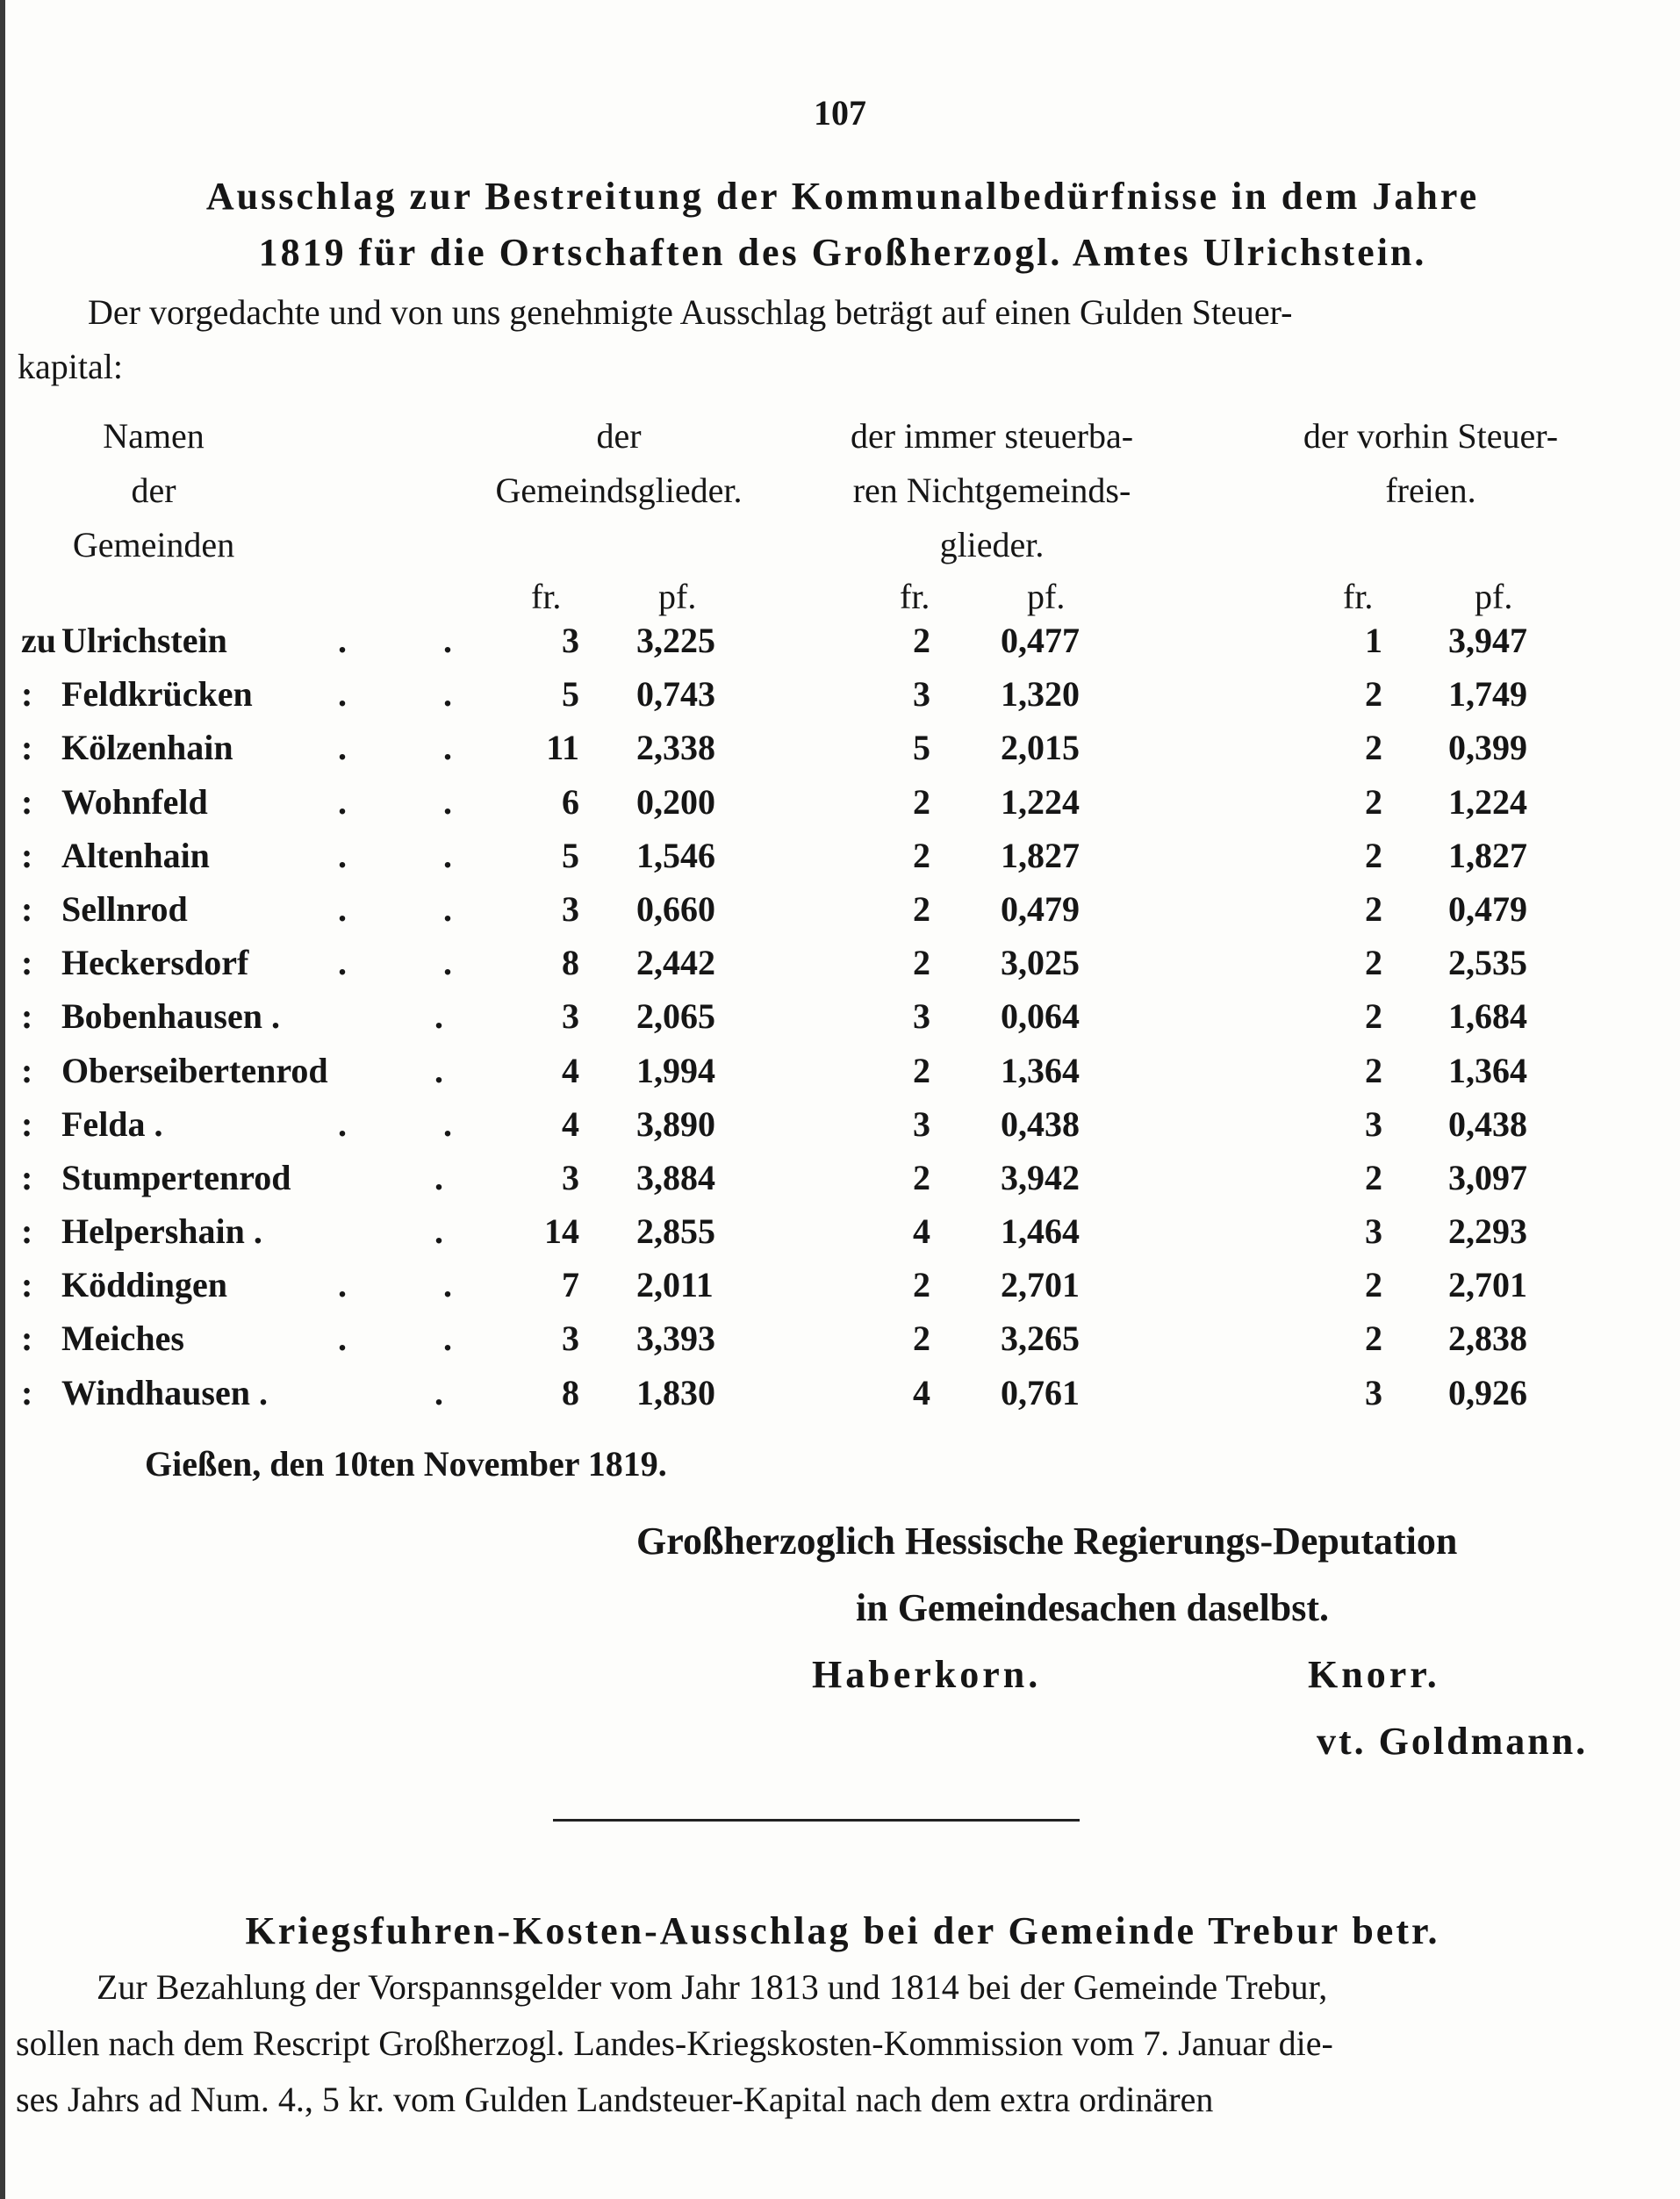 Image resolution: width=1680 pixels, height=2199 pixels. What do you see at coordinates (157, 694) in the screenshot?
I see `municipality-name: Feldkrücken` at bounding box center [157, 694].